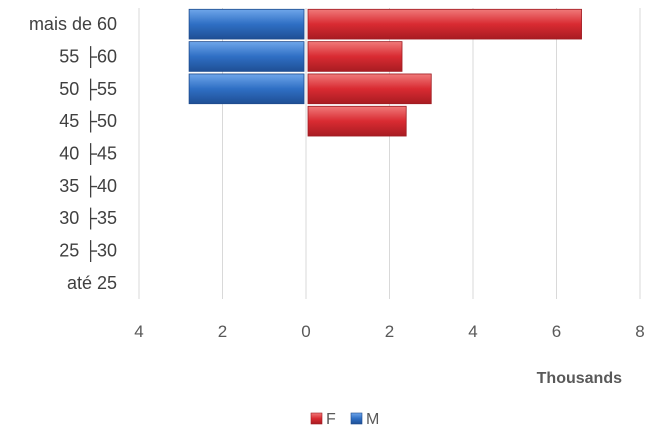  What do you see at coordinates (556, 331) in the screenshot?
I see `x-tick-label-5: 6` at bounding box center [556, 331].